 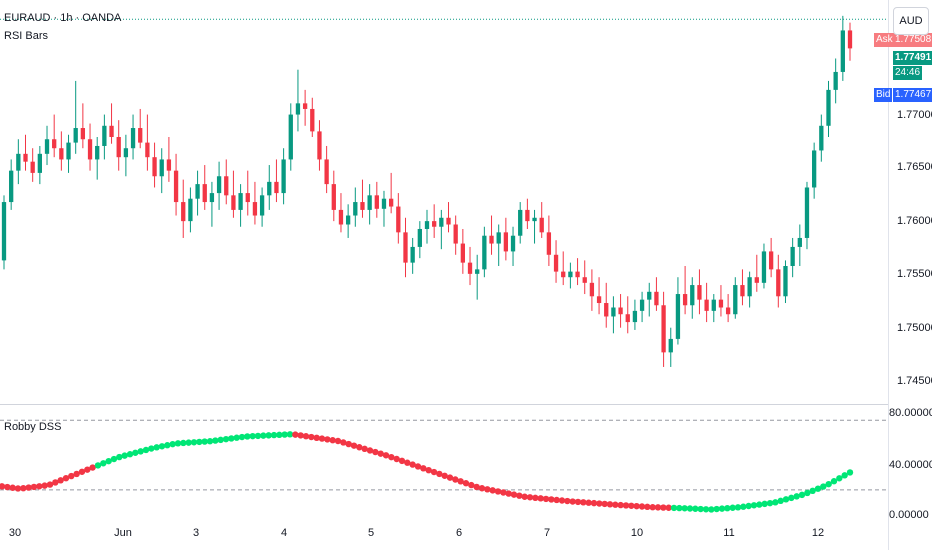 What do you see at coordinates (444, 535) in the screenshot?
I see `time-axis` at bounding box center [444, 535].